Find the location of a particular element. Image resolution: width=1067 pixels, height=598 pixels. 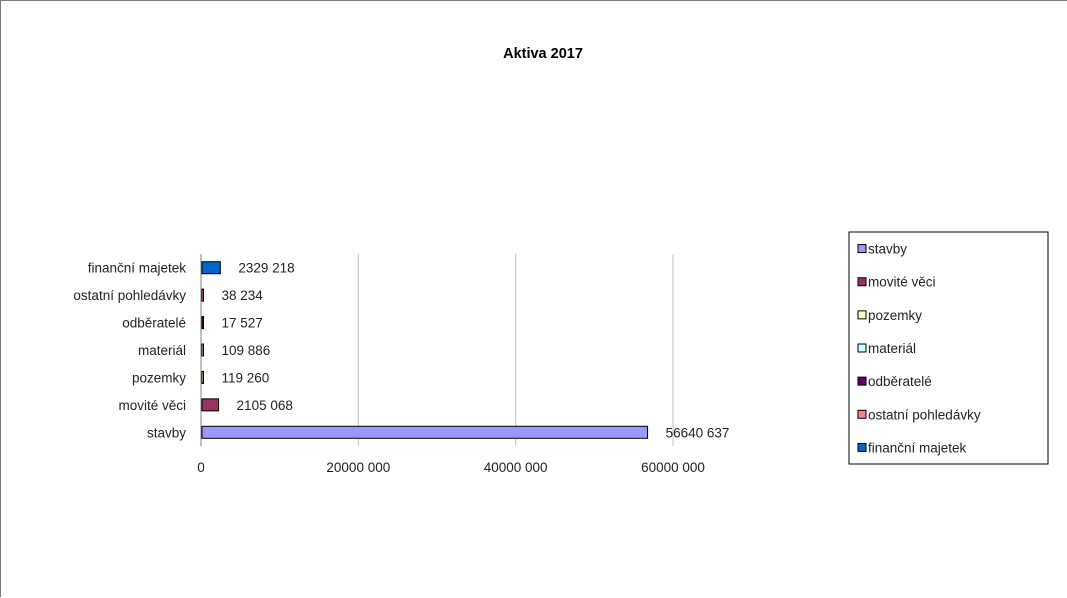

legend-label: finanční majetek is located at coordinates (917, 447).